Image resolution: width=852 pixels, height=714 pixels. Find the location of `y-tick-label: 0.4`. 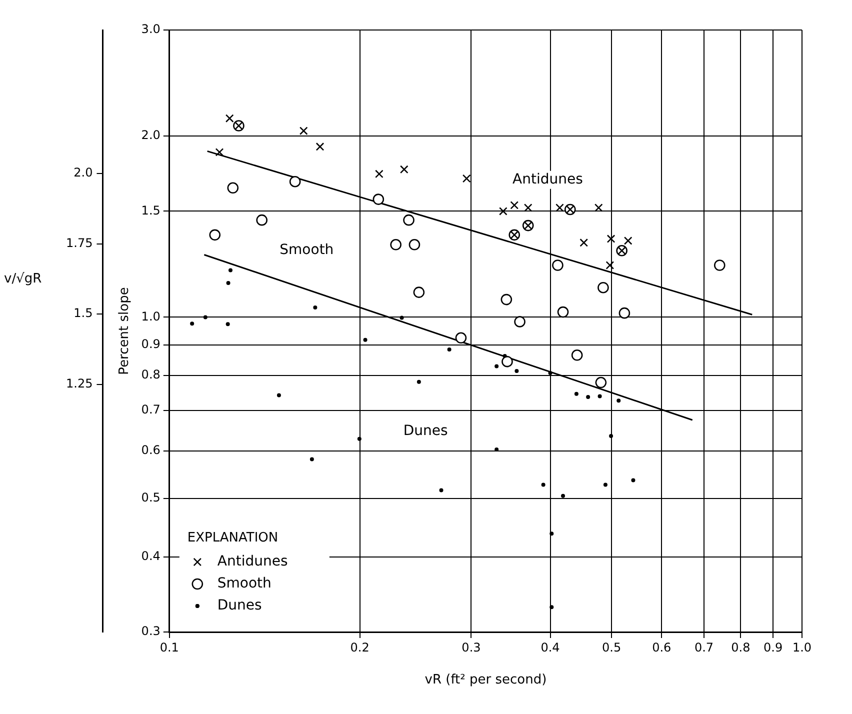

y-tick-label: 0.4 is located at coordinates (150, 555).